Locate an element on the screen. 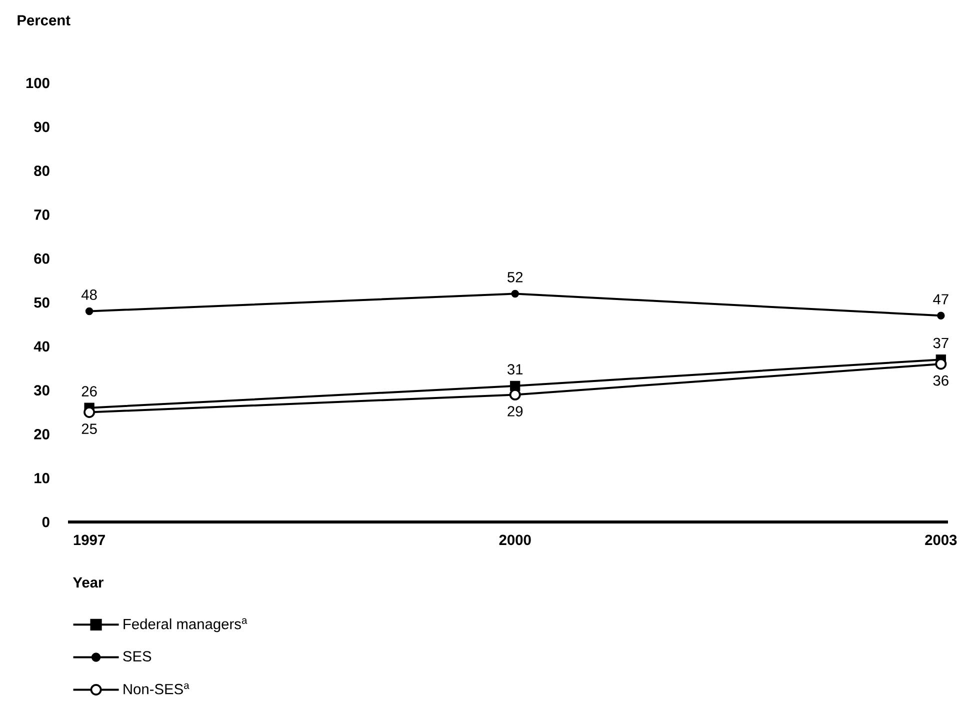 The width and height of the screenshot is (969, 715). data-label: 29 is located at coordinates (515, 411).